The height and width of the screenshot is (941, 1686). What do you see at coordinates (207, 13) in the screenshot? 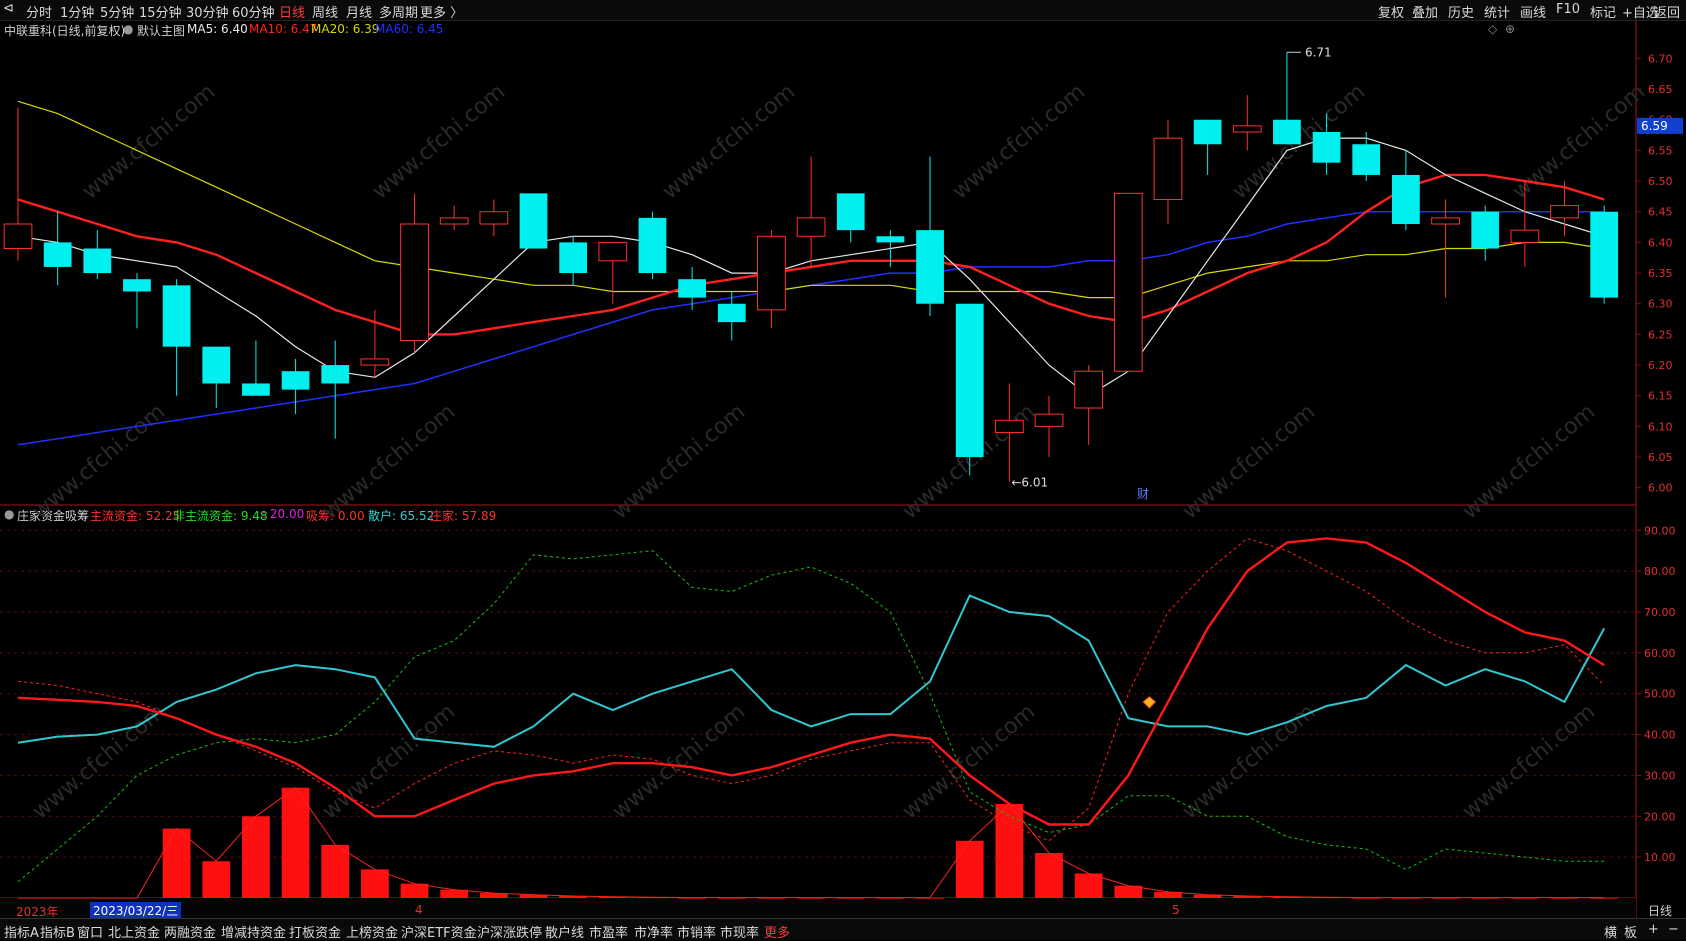
I see `period-tab-30m: 30分钟` at bounding box center [207, 13].